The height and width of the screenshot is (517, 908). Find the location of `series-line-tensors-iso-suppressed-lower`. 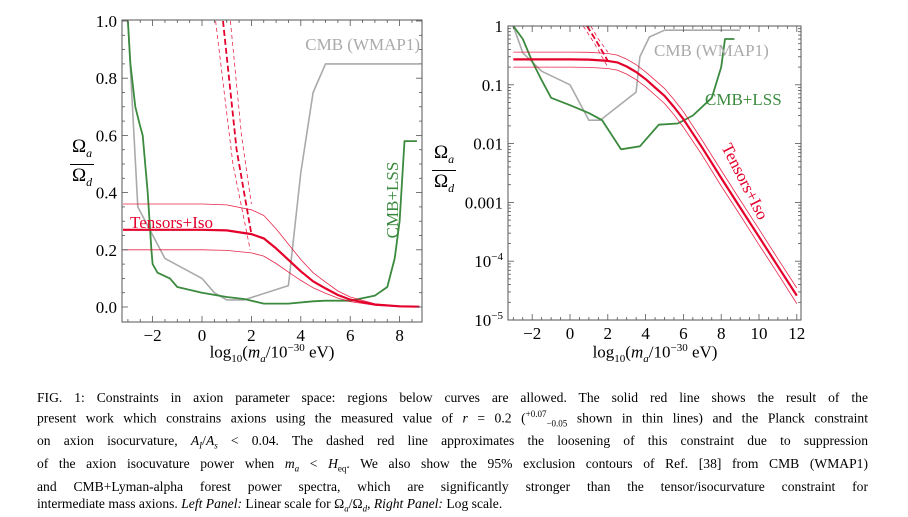

series-line-tensors-iso-suppressed-lower is located at coordinates (595, 47).